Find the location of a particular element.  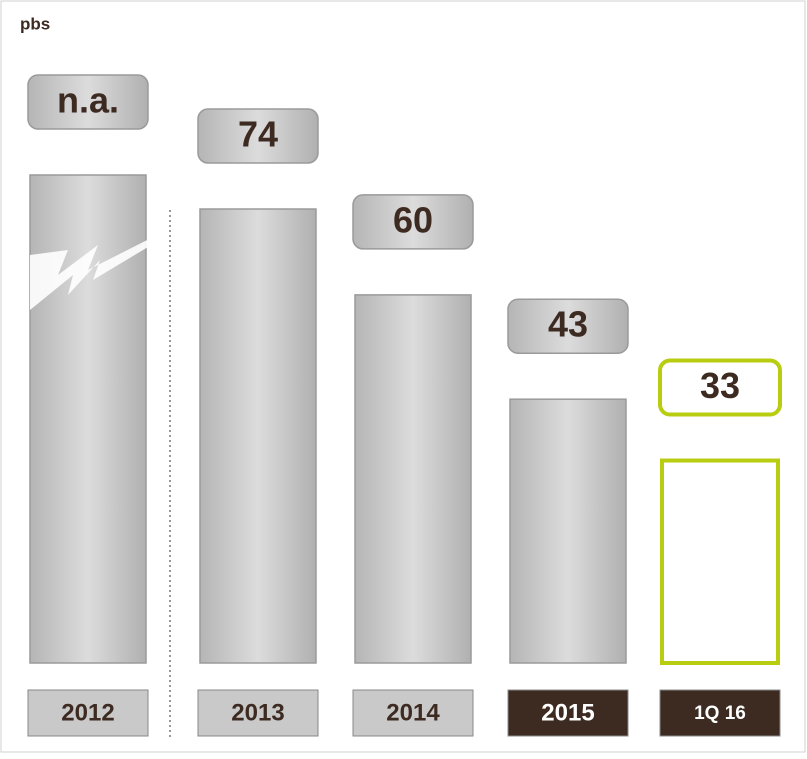

value-label: 74 is located at coordinates (258, 134).